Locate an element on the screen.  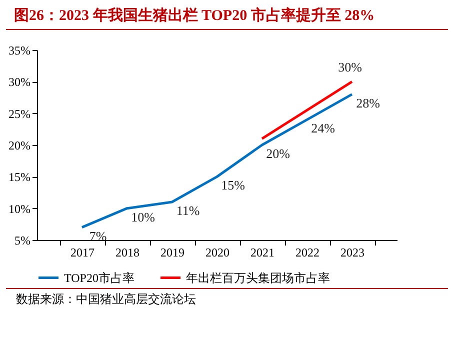
data-label: 28% is located at coordinates (368, 102).